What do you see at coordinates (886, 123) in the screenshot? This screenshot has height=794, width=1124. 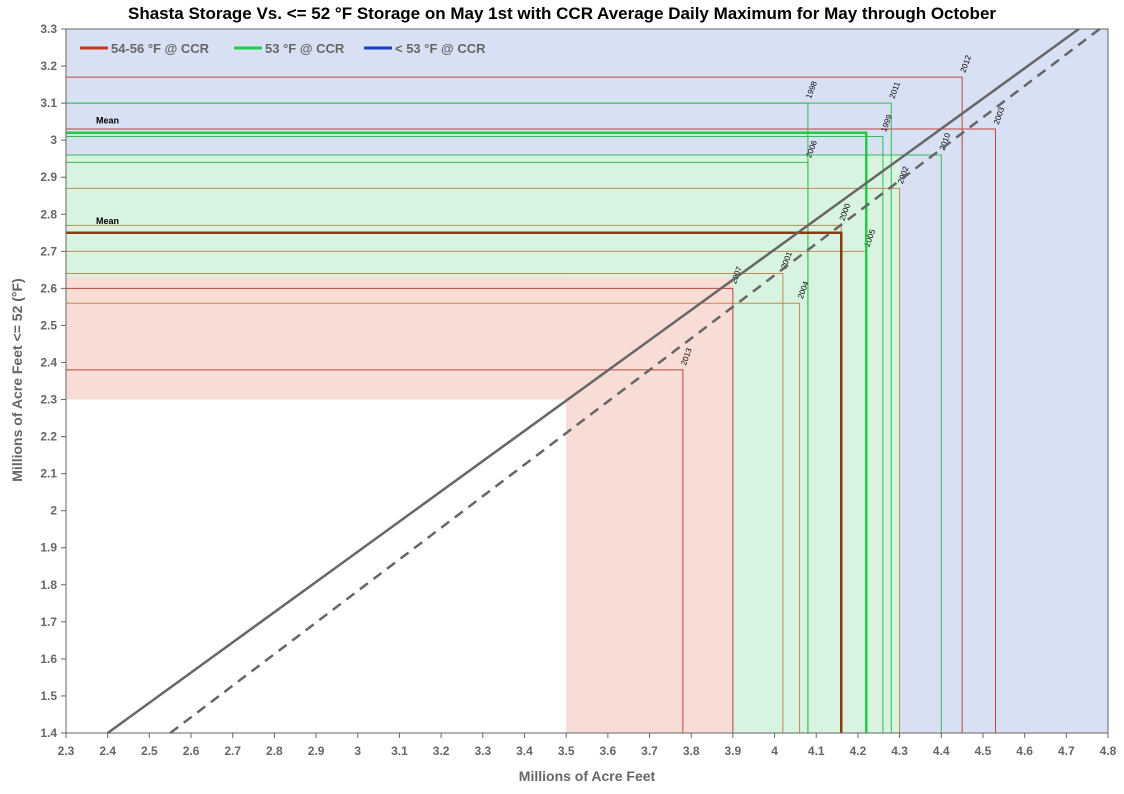 I see `year-label-1999: 1999` at bounding box center [886, 123].